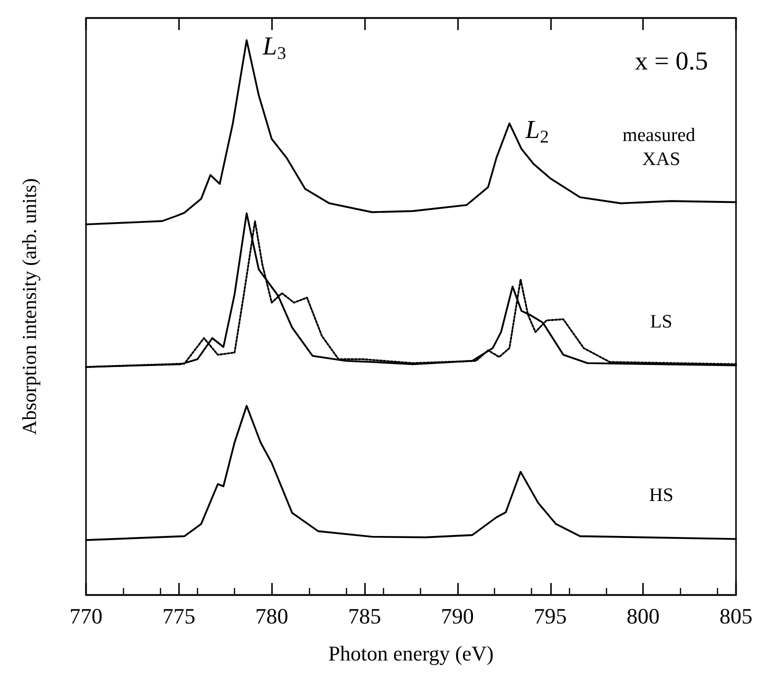 This screenshot has height=675, width=757. What do you see at coordinates (30, 306) in the screenshot?
I see `y-axis-title: Absorption intensity (arb. units)` at bounding box center [30, 306].